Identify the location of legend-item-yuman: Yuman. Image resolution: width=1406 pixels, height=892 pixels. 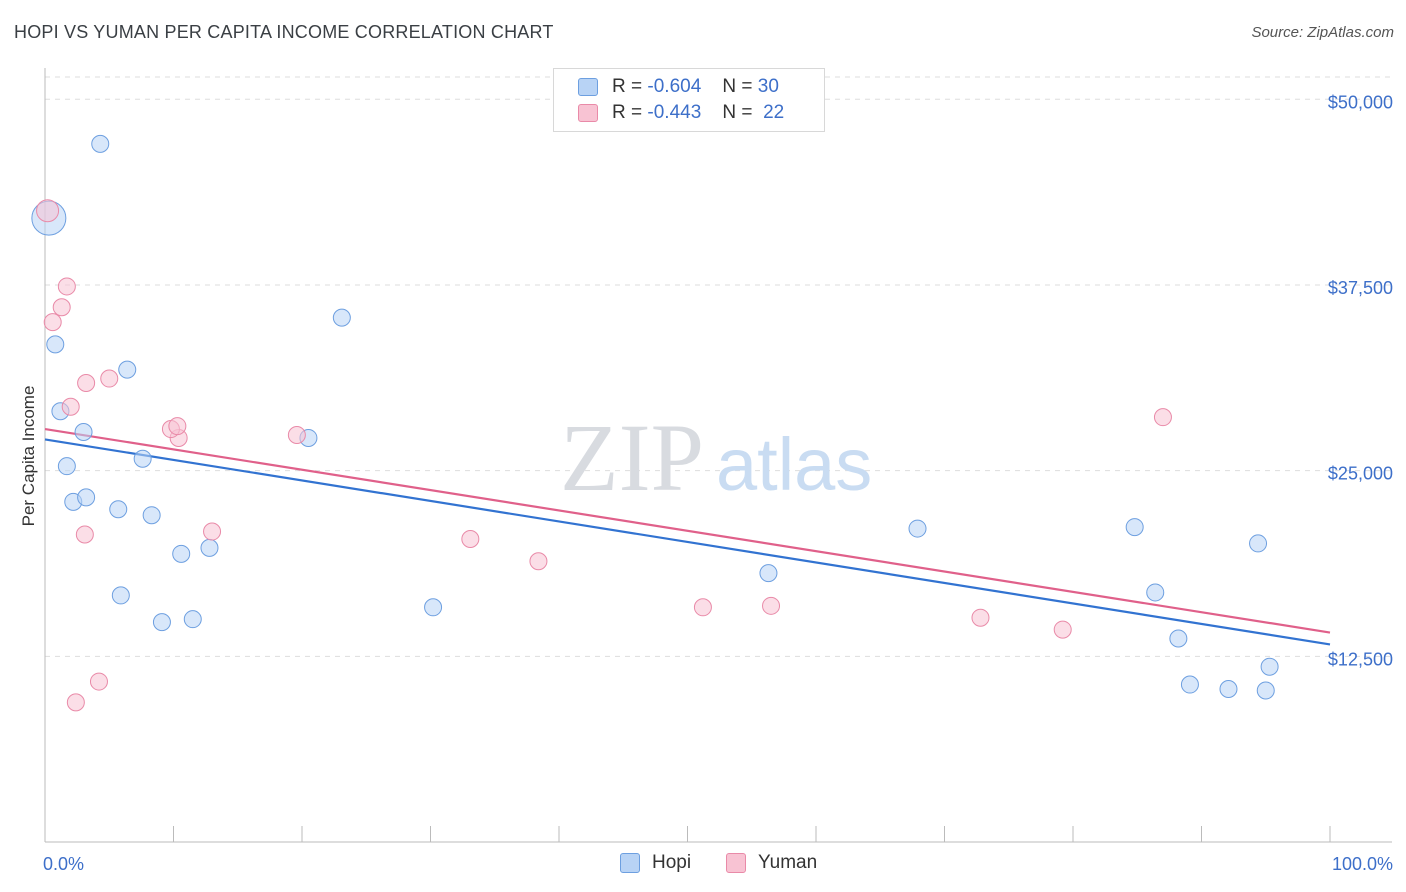
(771, 863).